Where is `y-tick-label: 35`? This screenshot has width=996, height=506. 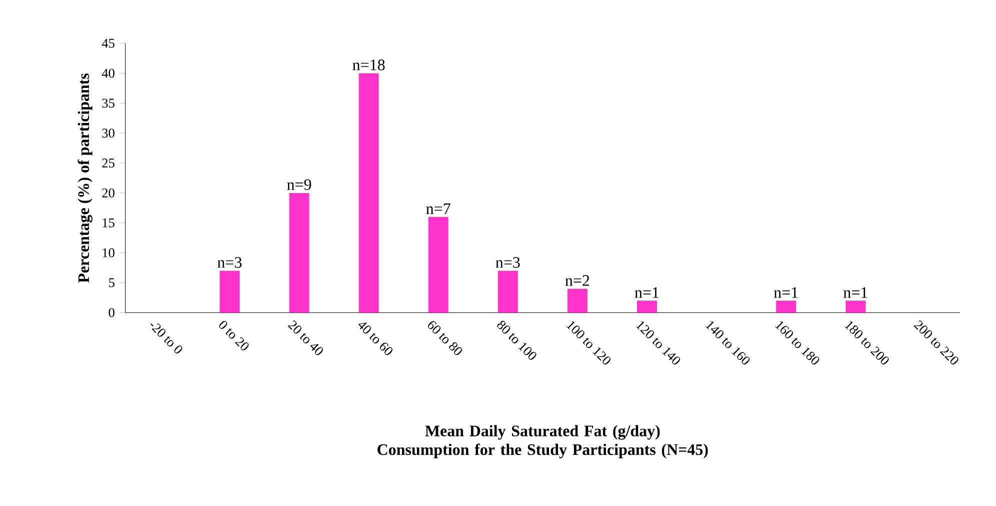 y-tick-label: 35 is located at coordinates (108, 103).